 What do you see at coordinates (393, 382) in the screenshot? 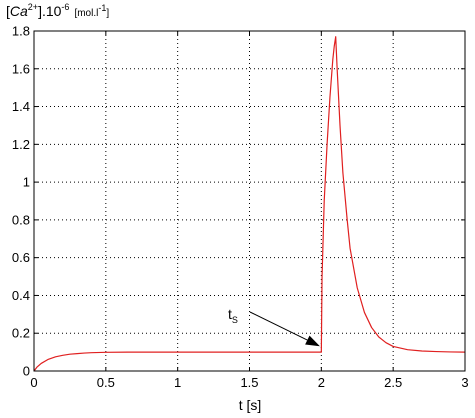
I see `x-tick-label: 2.5` at bounding box center [393, 382].